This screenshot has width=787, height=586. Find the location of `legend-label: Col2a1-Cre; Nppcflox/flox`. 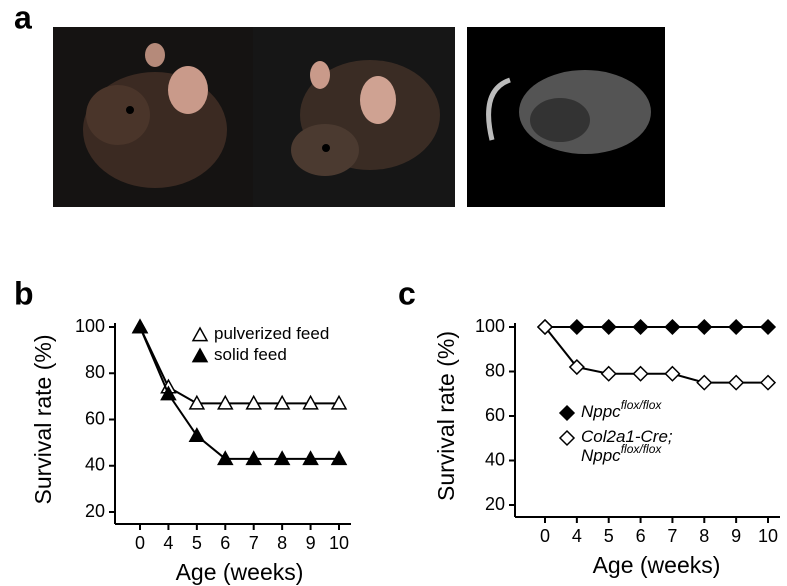

legend-label: Col2a1-Cre; Nppcflox/flox is located at coordinates (627, 446).